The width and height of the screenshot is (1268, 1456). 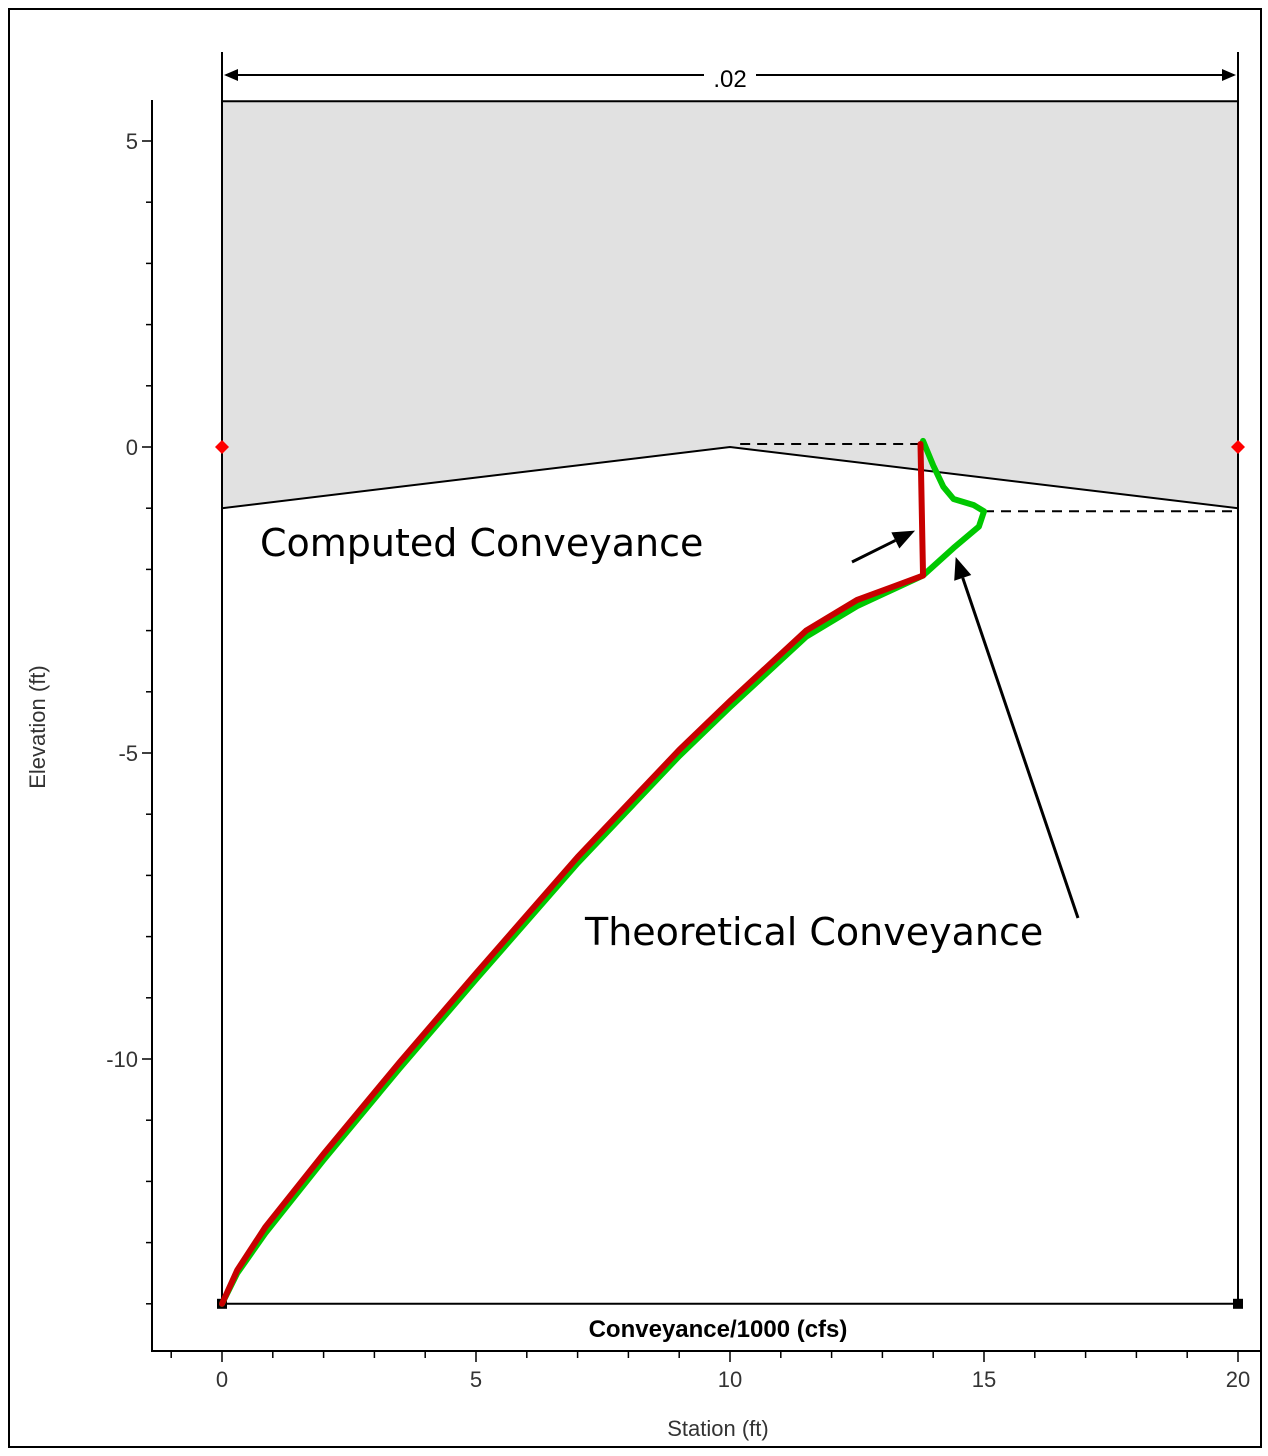 What do you see at coordinates (128, 753) in the screenshot?
I see `y-tick-label: -5` at bounding box center [128, 753].